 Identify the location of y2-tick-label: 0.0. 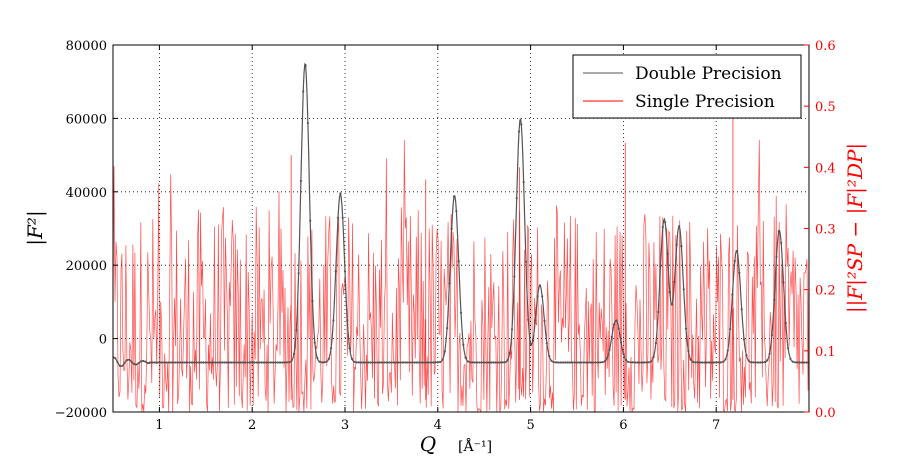
(825, 413).